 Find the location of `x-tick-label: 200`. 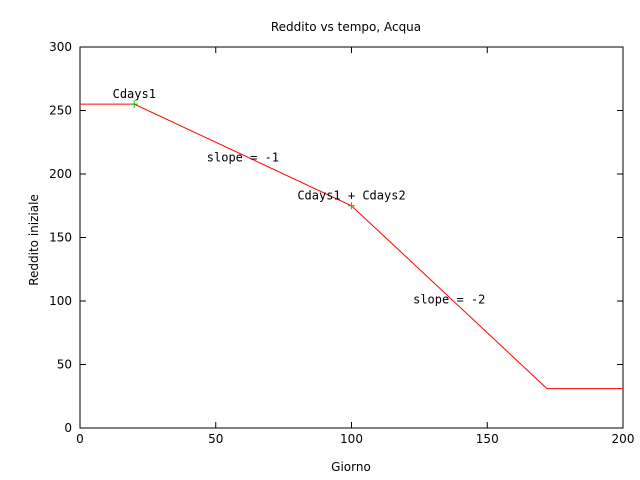

x-tick-label: 200 is located at coordinates (623, 439).